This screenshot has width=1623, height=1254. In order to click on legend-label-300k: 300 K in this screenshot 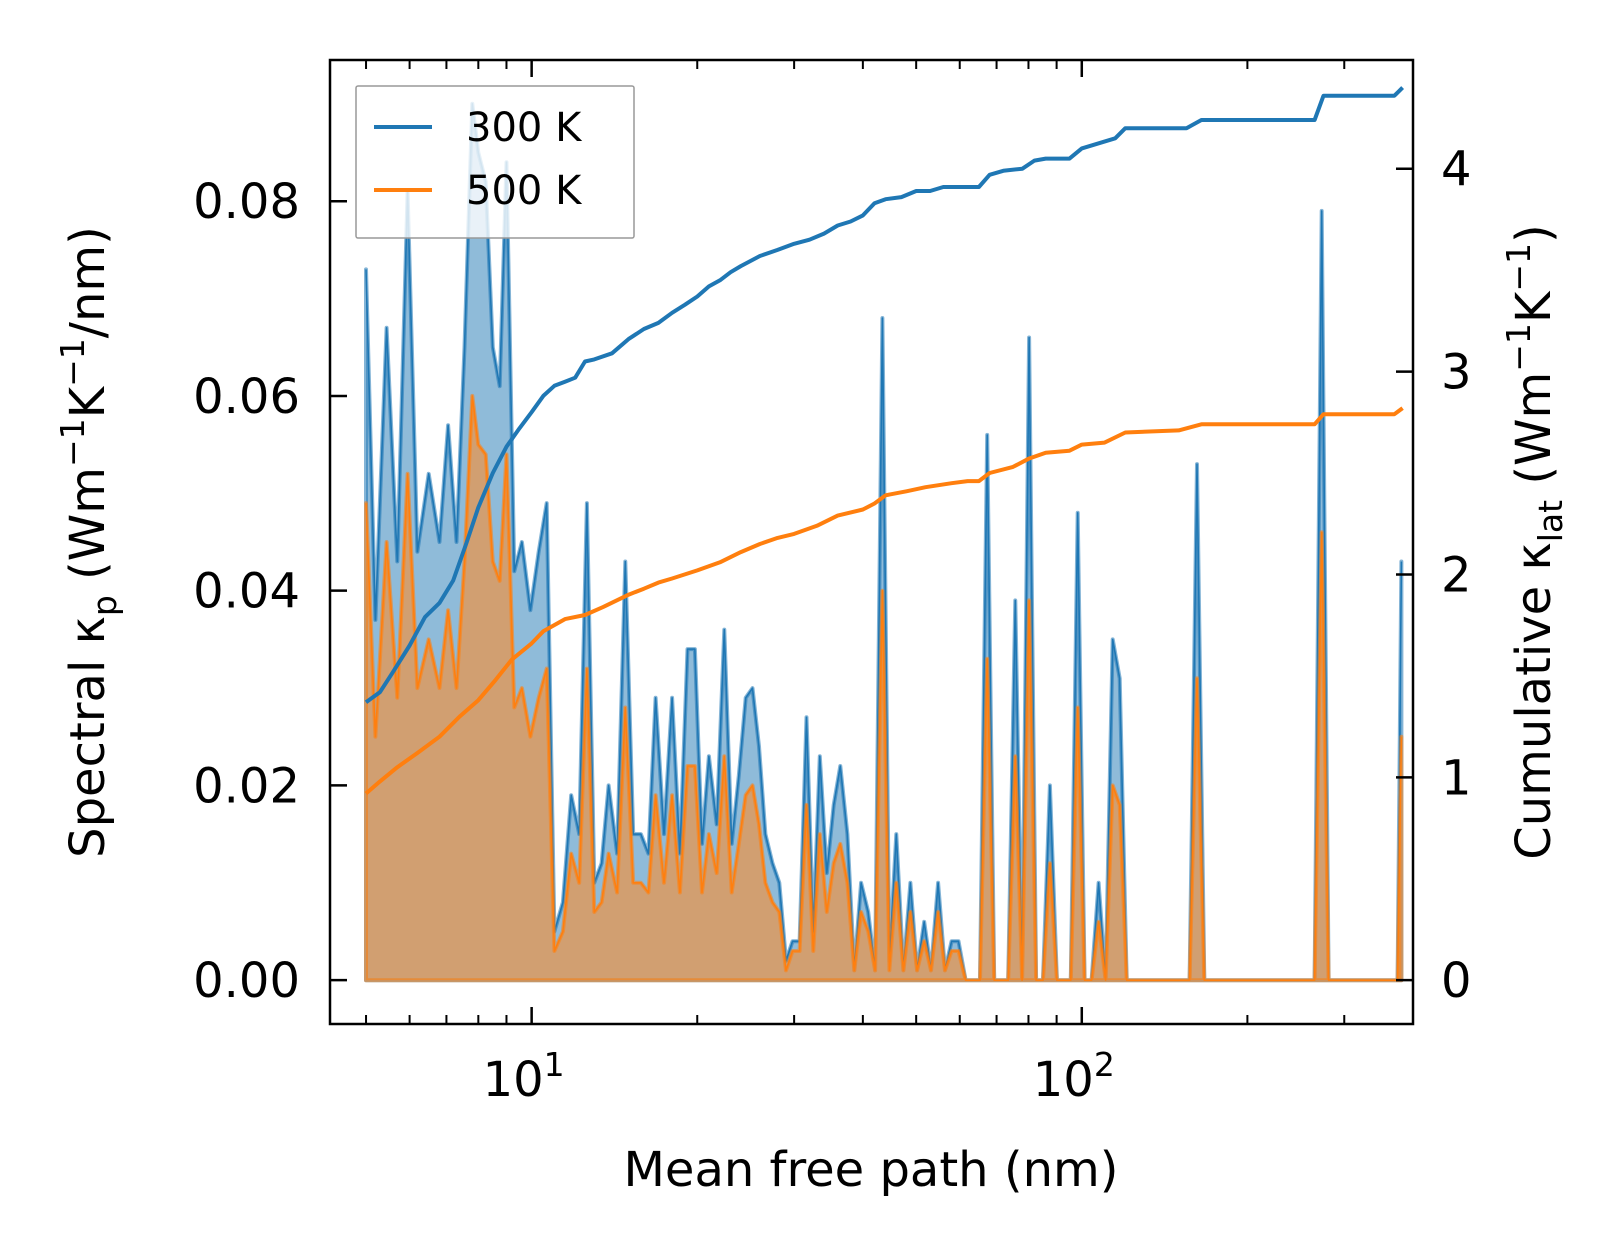, I will do `click(524, 128)`.